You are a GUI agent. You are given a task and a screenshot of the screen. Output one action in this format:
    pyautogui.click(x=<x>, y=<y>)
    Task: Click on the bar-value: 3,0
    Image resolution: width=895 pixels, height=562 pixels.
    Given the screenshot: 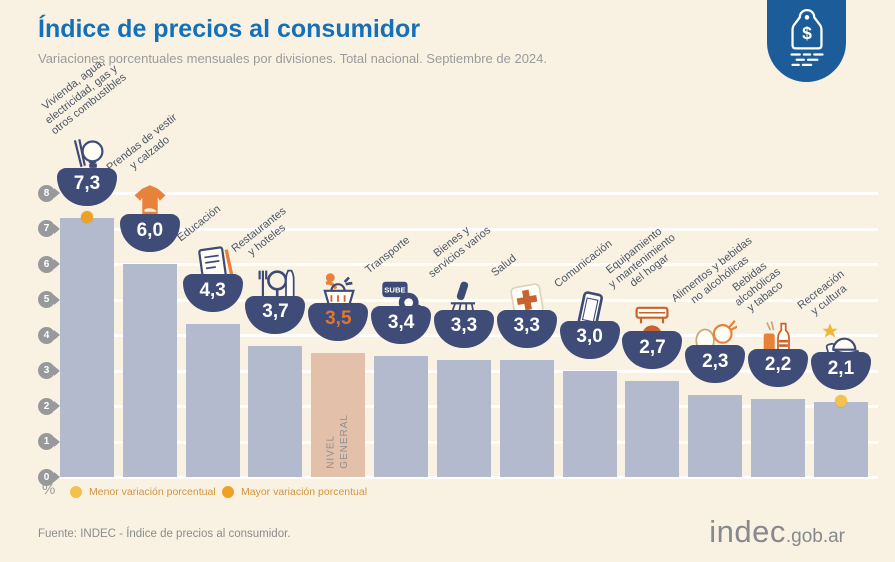 What is the action you would take?
    pyautogui.click(x=589, y=336)
    